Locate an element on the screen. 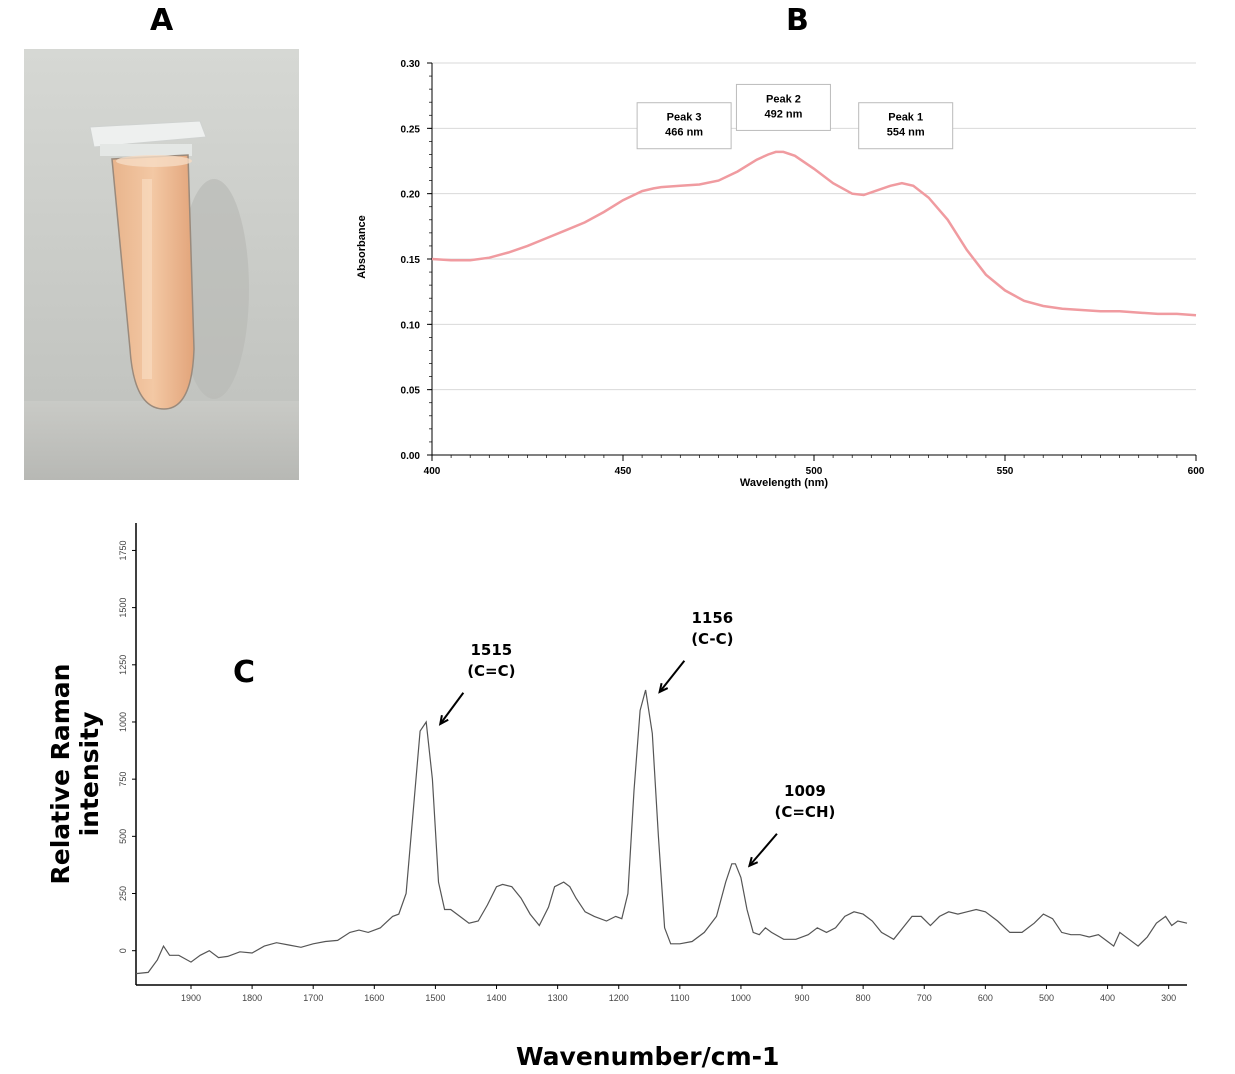 The height and width of the screenshot is (1074, 1235). absorbance-annotation-peak: Peak 3 is located at coordinates (684, 118).